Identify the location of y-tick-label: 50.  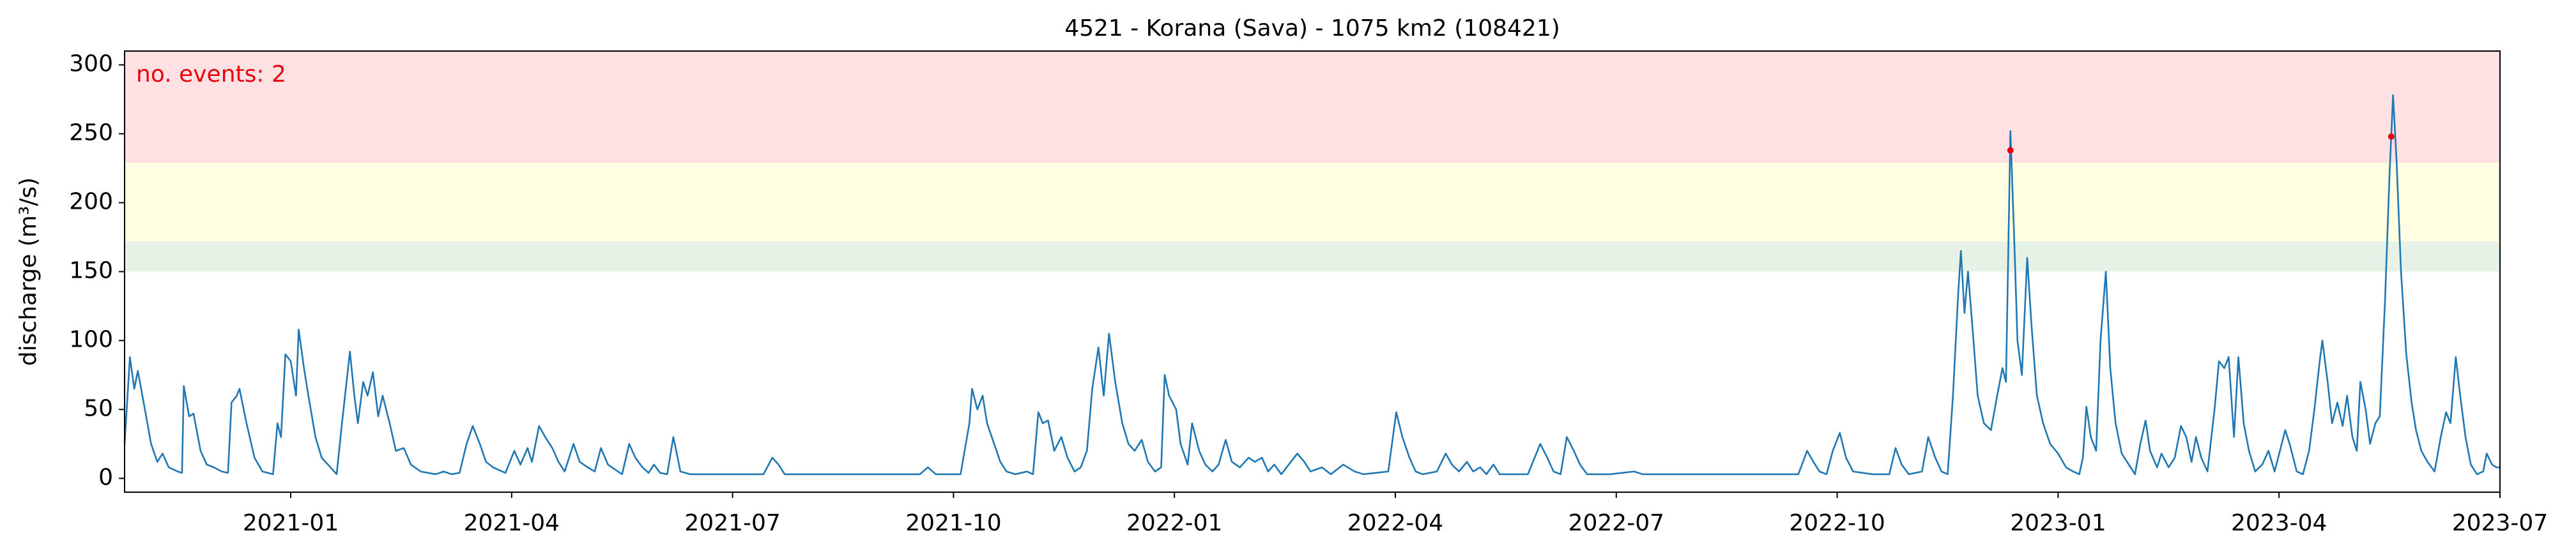
(98, 408).